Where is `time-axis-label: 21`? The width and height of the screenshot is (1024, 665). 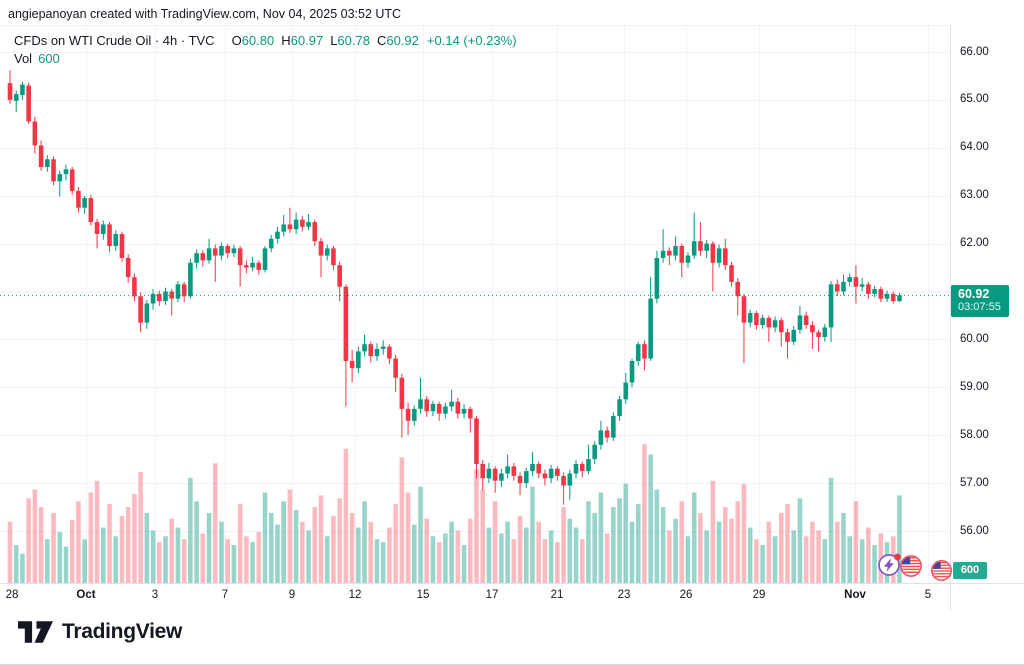
time-axis-label: 21 is located at coordinates (557, 595).